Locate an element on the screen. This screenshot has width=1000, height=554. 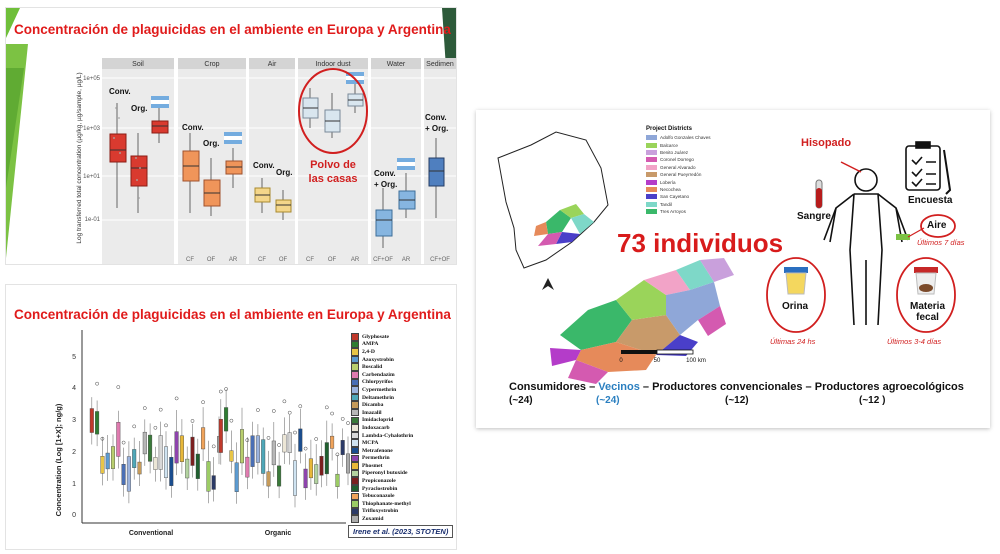
count-consumidores: (~24) is located at coordinates (521, 400).